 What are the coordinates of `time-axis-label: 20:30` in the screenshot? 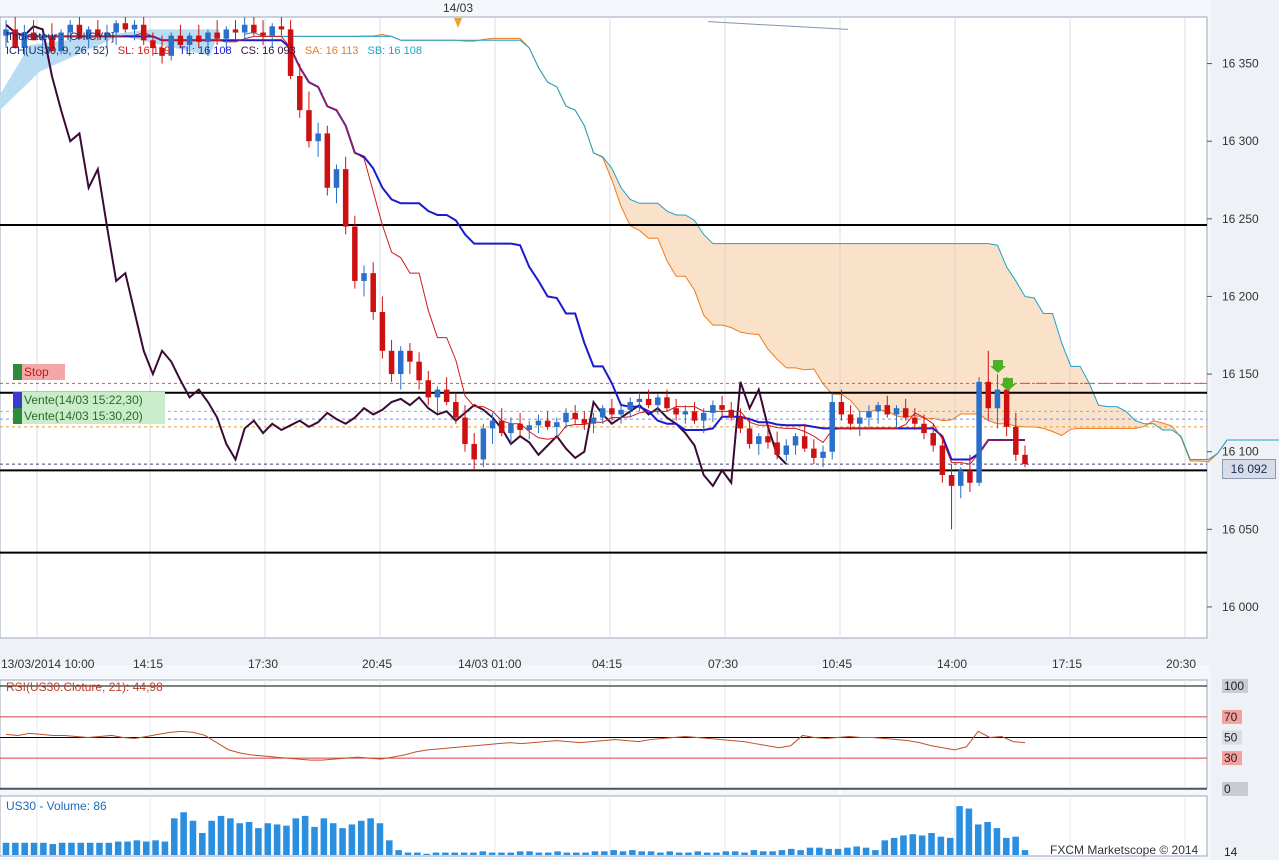 It's located at (1181, 664).